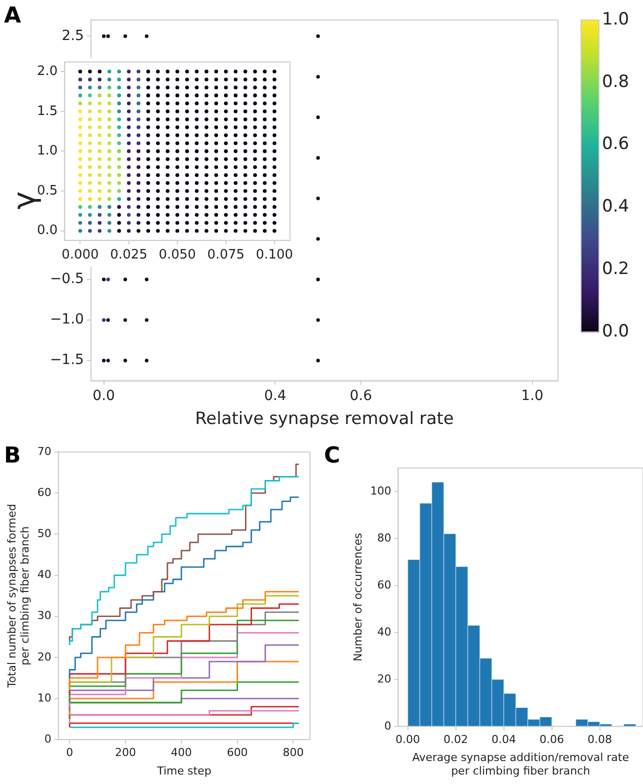  Describe the element at coordinates (47, 151) in the screenshot. I see `y-tick-label: 1.0` at that location.